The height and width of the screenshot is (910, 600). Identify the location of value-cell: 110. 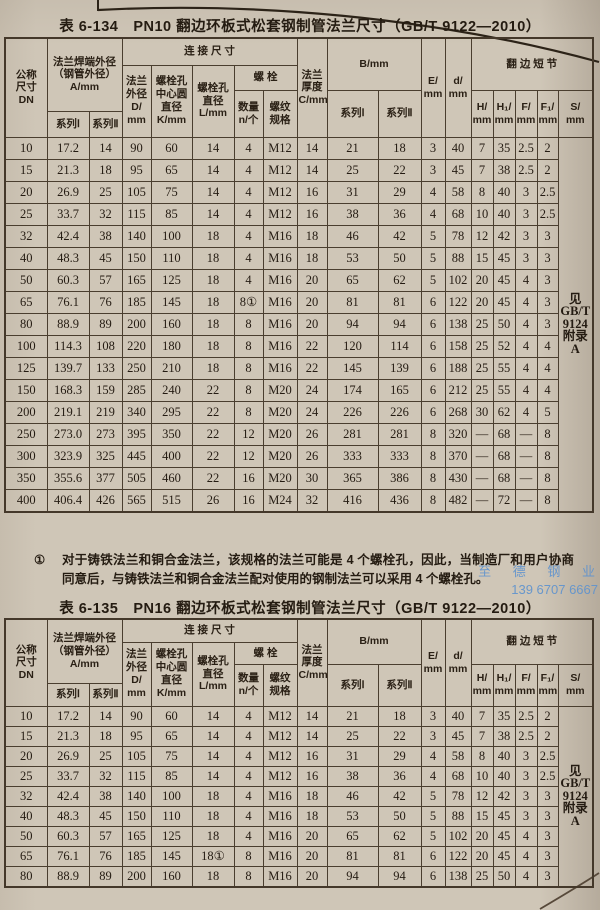
(171, 816).